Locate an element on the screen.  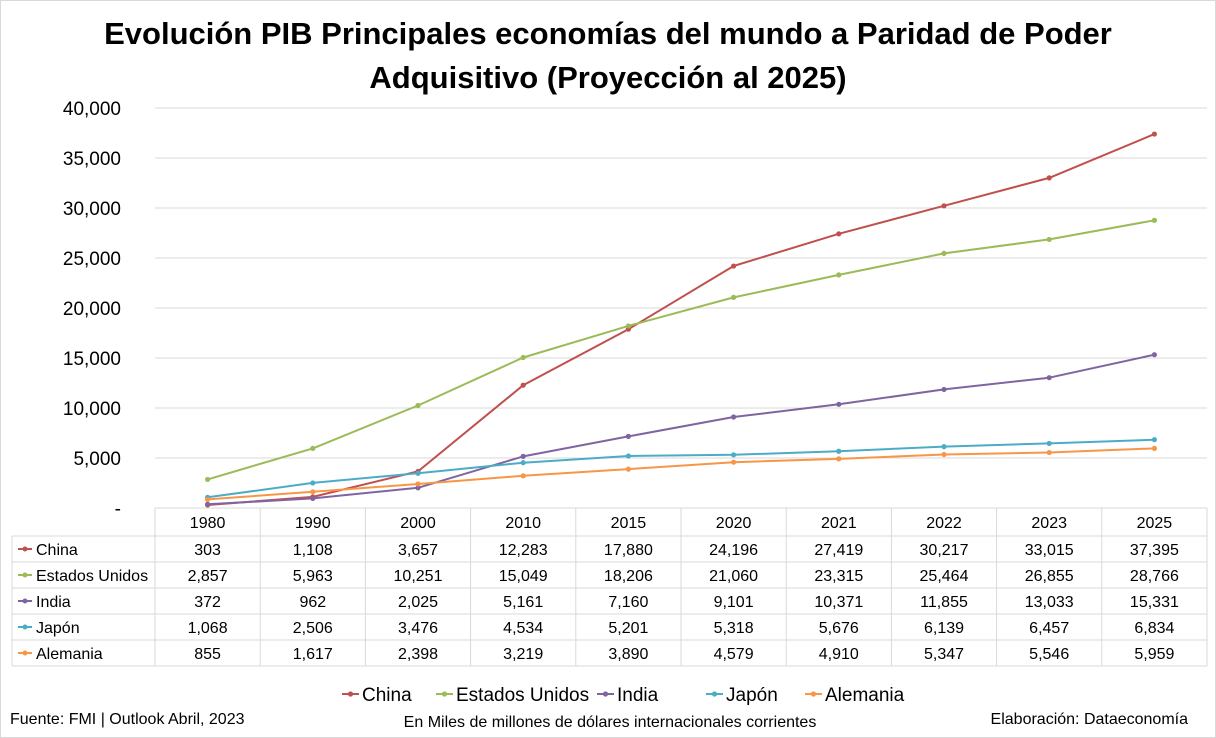
table-cell: 18,206 is located at coordinates (628, 576).